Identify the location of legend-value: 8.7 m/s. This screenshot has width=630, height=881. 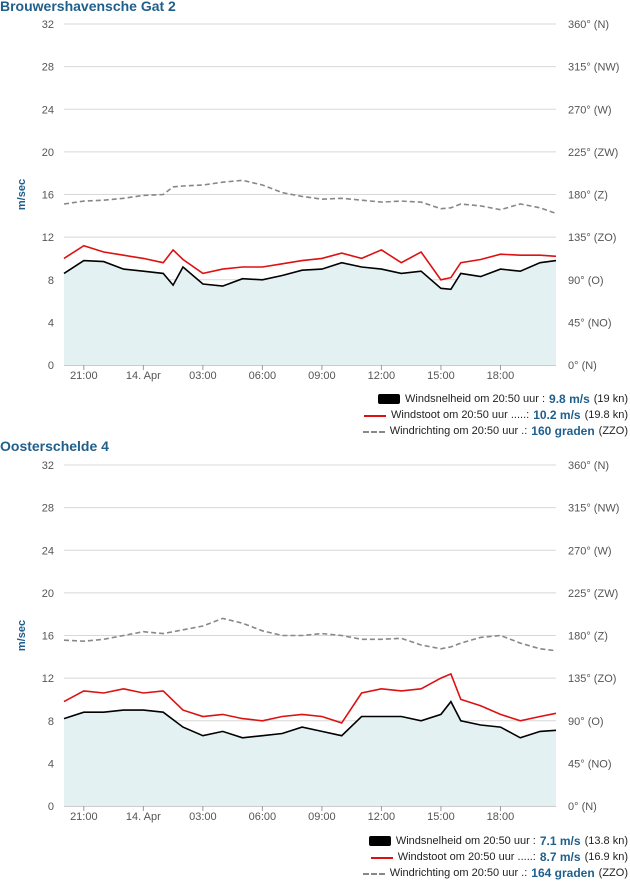
(560, 857).